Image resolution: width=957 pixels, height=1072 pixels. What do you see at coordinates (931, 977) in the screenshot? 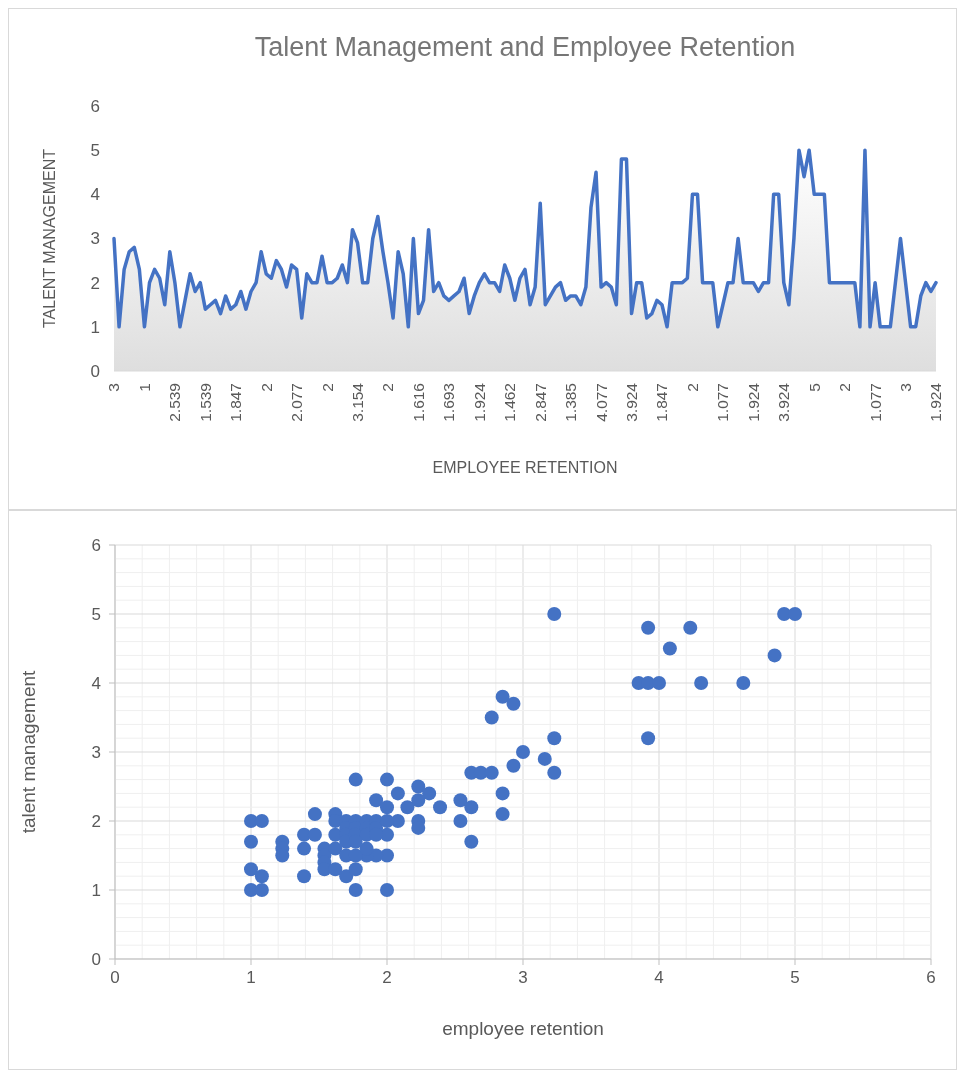
I see `x-tick-label: 6` at bounding box center [931, 977].